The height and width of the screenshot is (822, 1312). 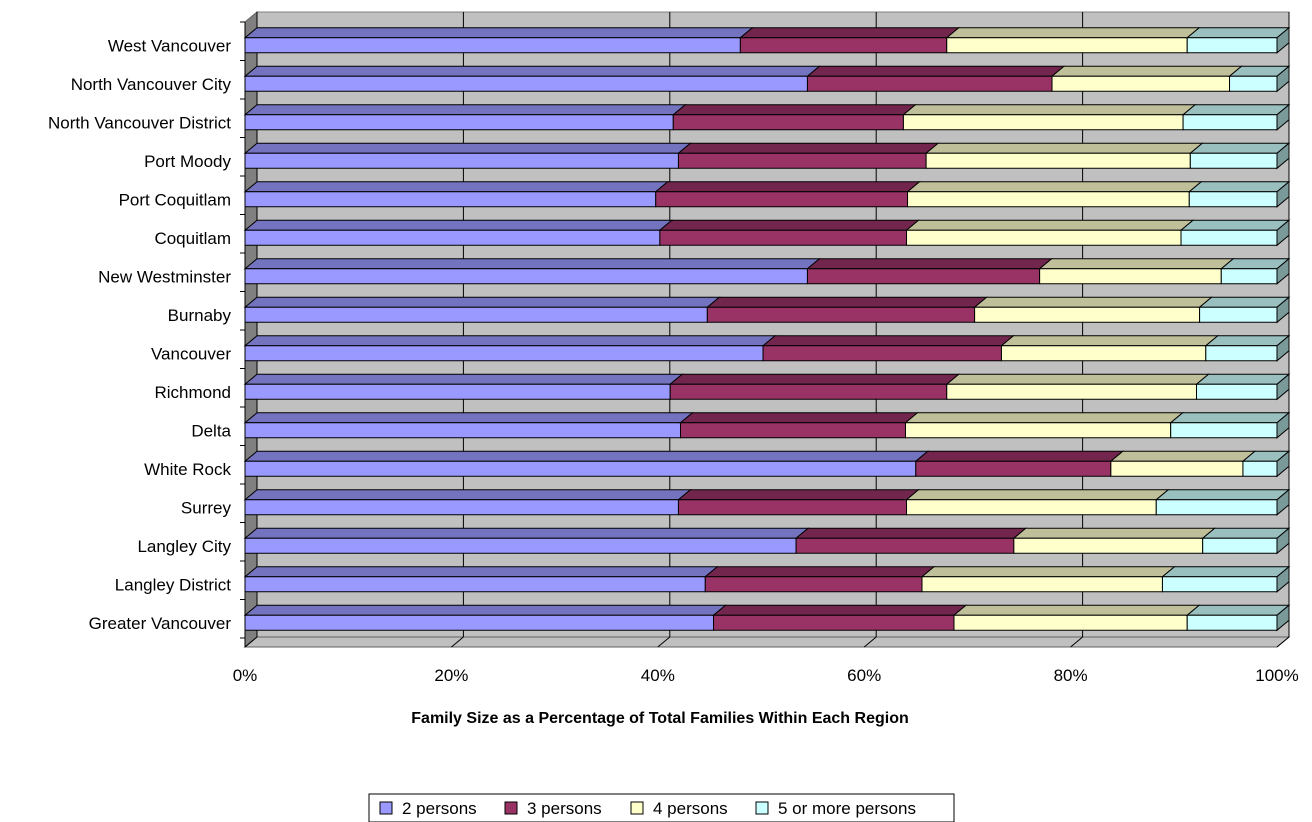 I want to click on category-label: Burnaby, so click(x=200, y=315).